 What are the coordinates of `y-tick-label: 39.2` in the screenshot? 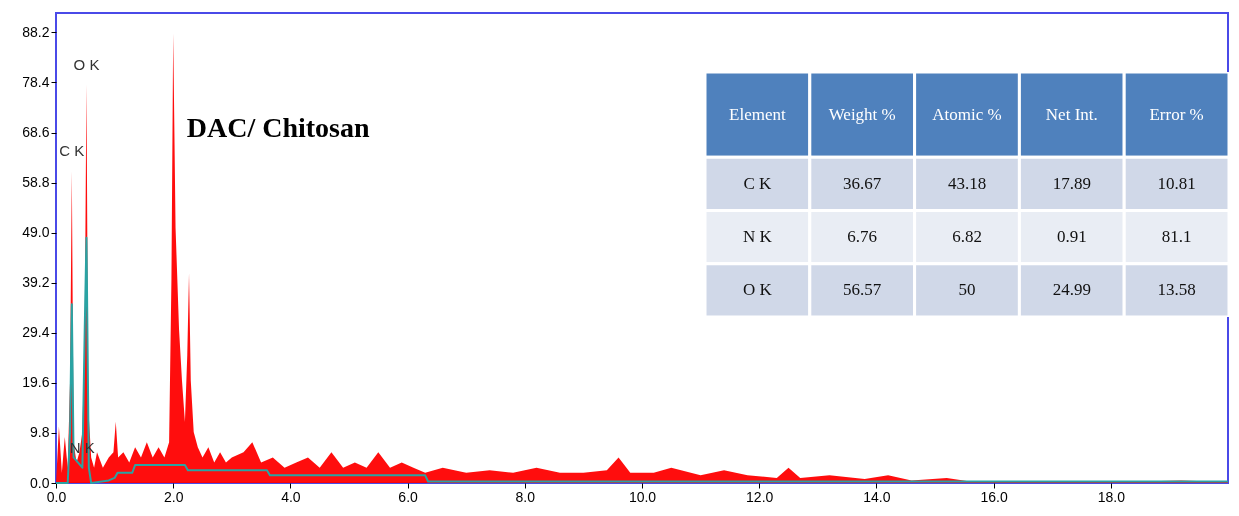 It's located at (36, 282).